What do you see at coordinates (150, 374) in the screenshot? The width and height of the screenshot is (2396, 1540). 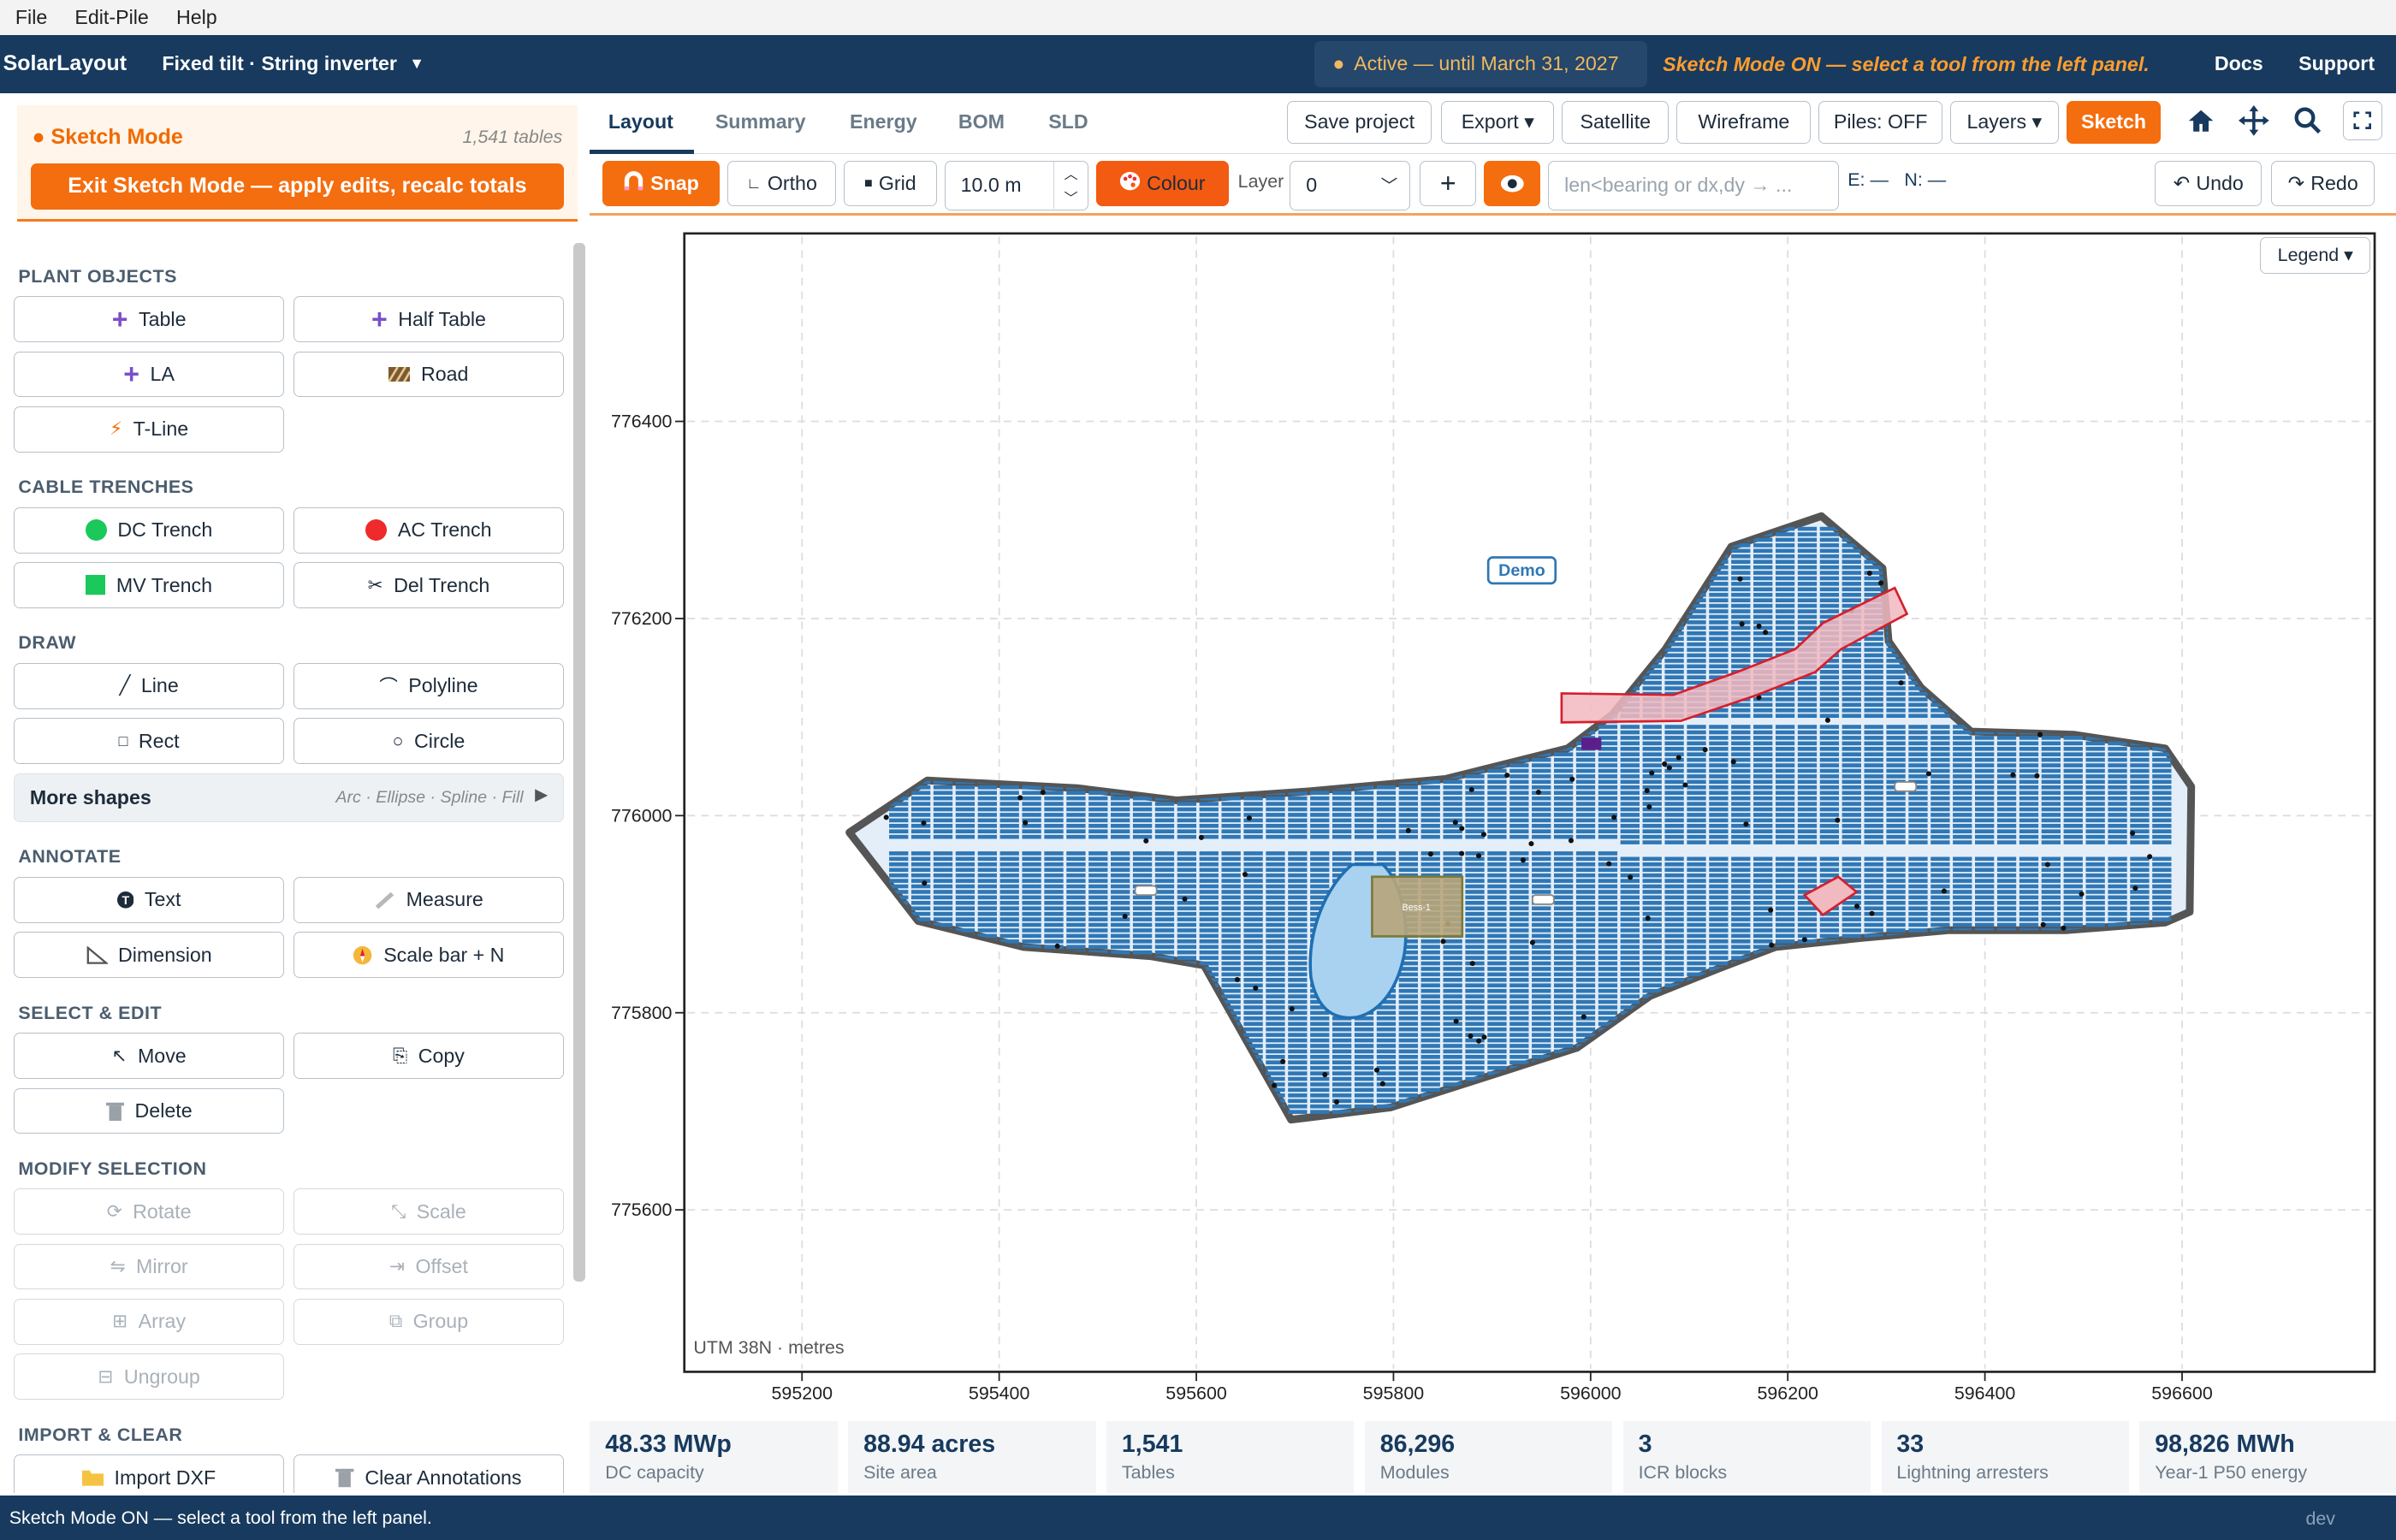 I see `tool-la-button: + LA` at bounding box center [150, 374].